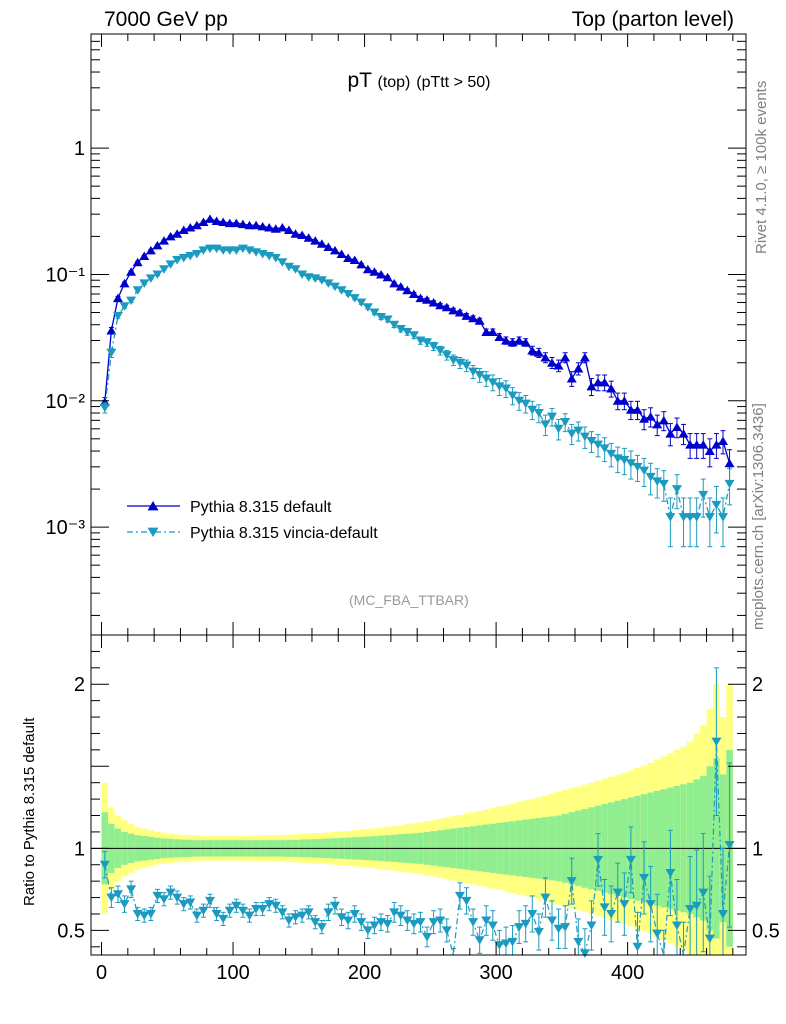 The height and width of the screenshot is (1024, 786). Describe the element at coordinates (66, 402) in the screenshot. I see `y-tick-label: 10⁻²` at that location.